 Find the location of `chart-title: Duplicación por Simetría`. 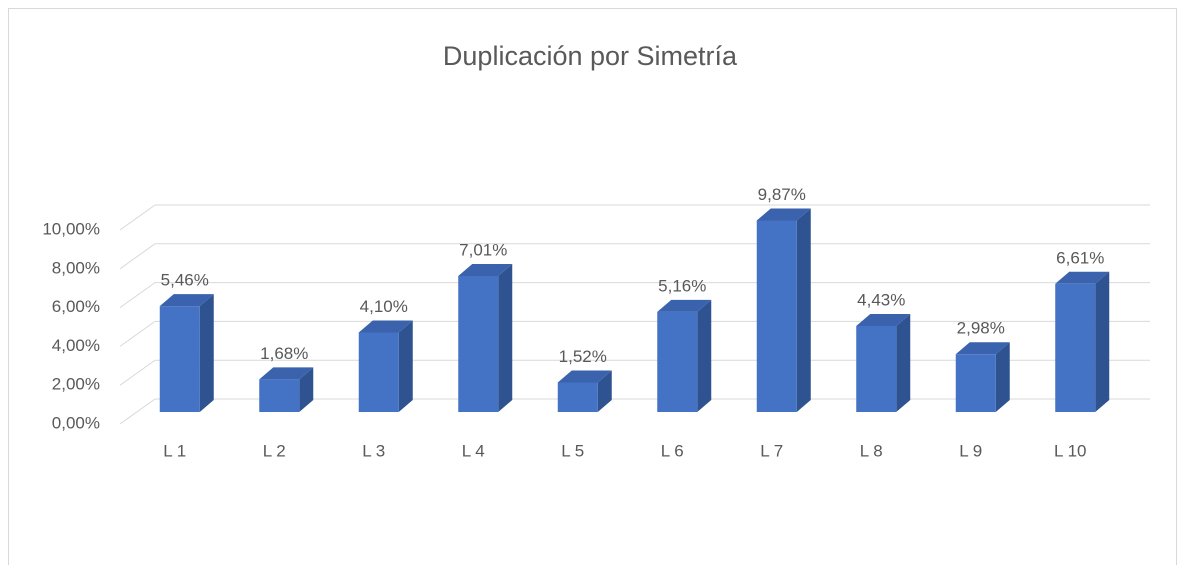

chart-title: Duplicación por Simetría is located at coordinates (590, 56).